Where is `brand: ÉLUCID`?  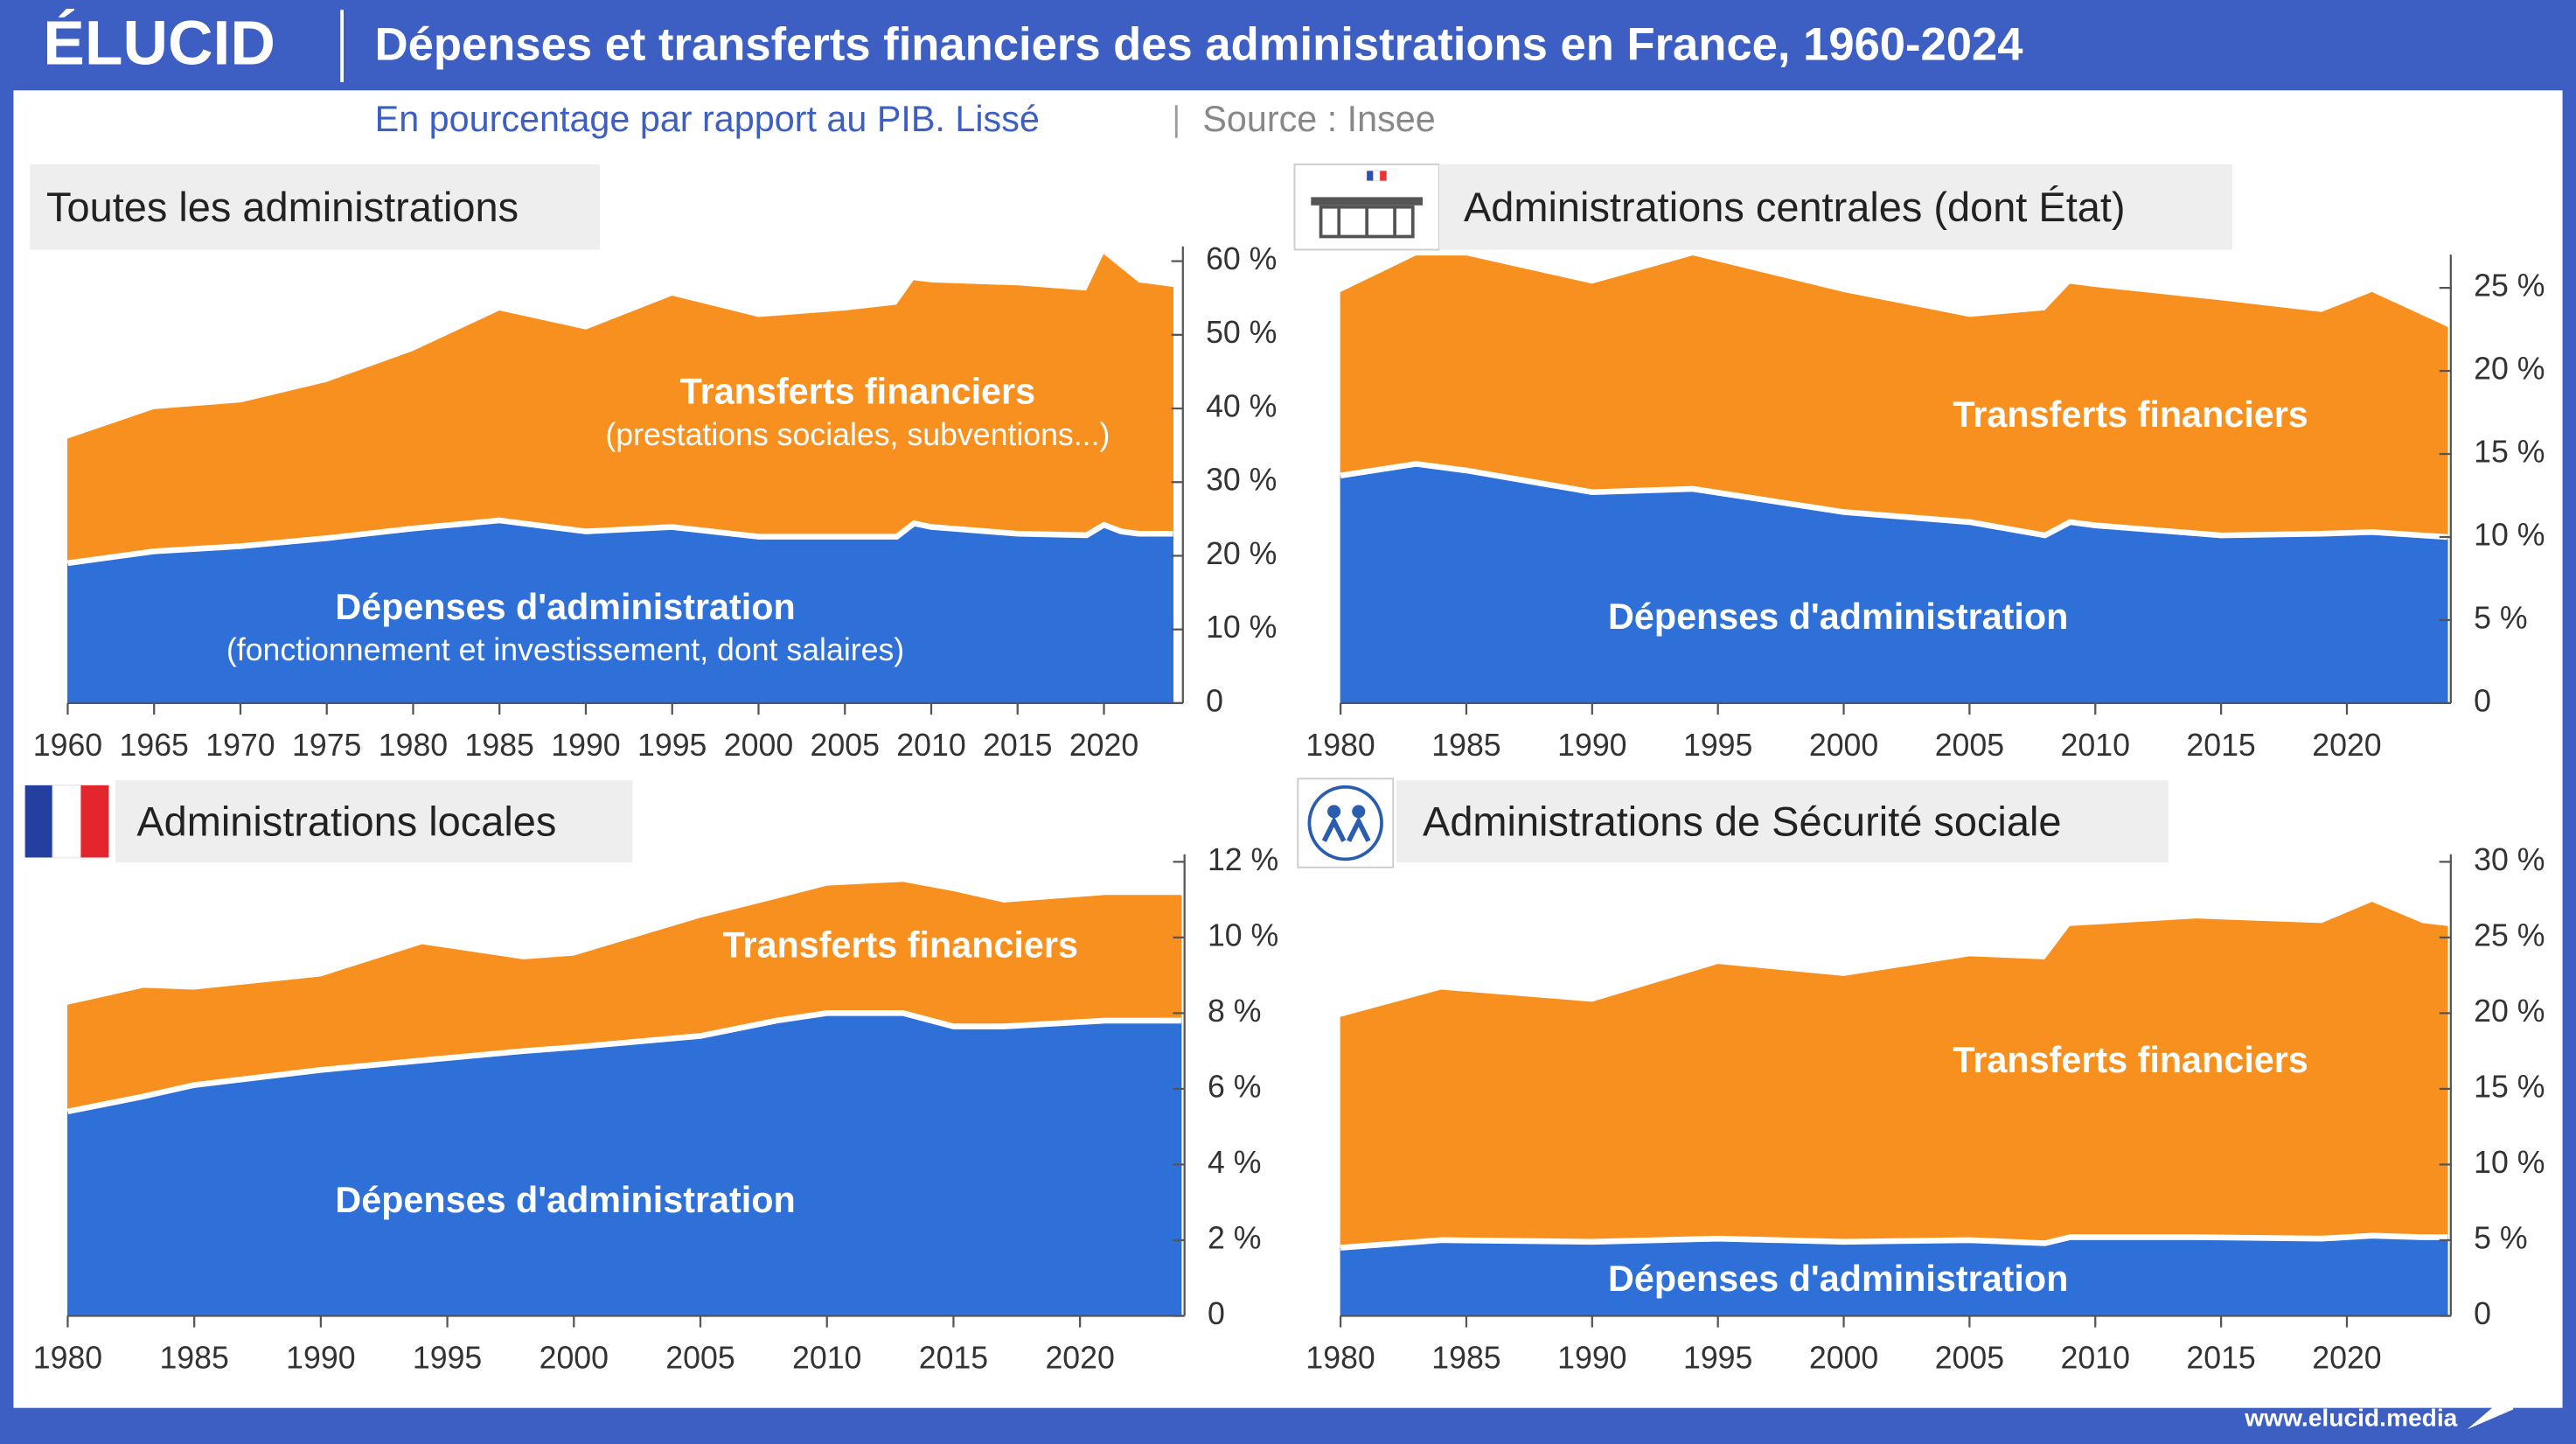 brand: ÉLUCID is located at coordinates (159, 42).